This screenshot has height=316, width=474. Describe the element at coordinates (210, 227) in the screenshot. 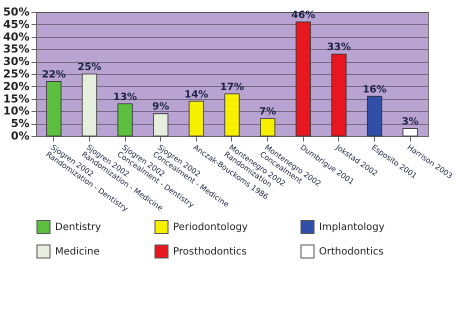

I see `legend-label: Periodontology` at that location.